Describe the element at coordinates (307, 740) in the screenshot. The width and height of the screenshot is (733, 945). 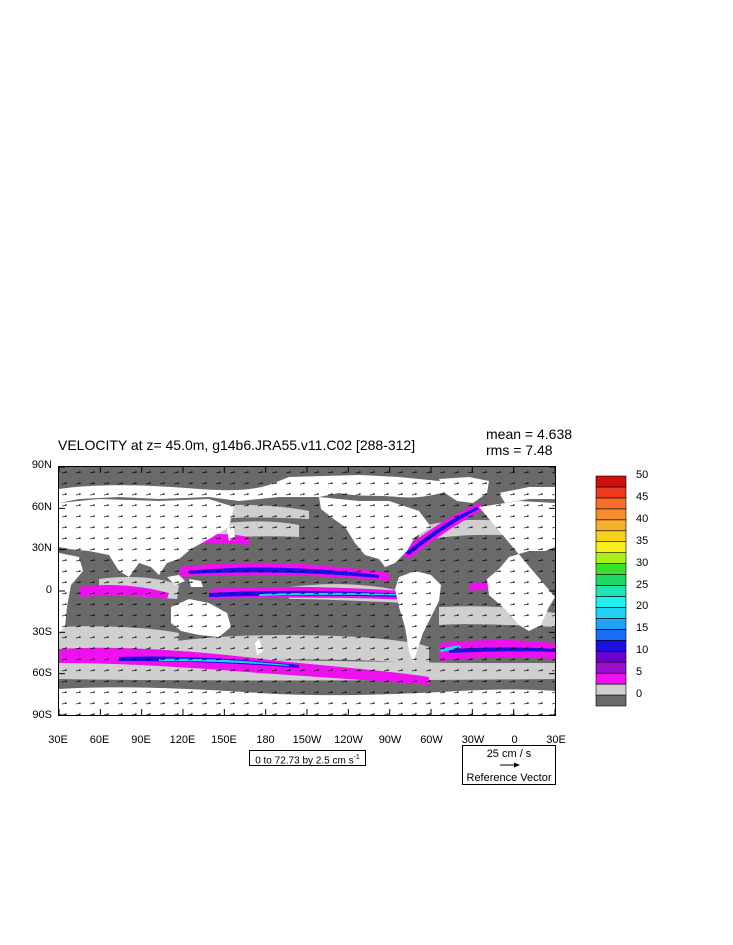
I see `x-tick-label: 150W` at that location.